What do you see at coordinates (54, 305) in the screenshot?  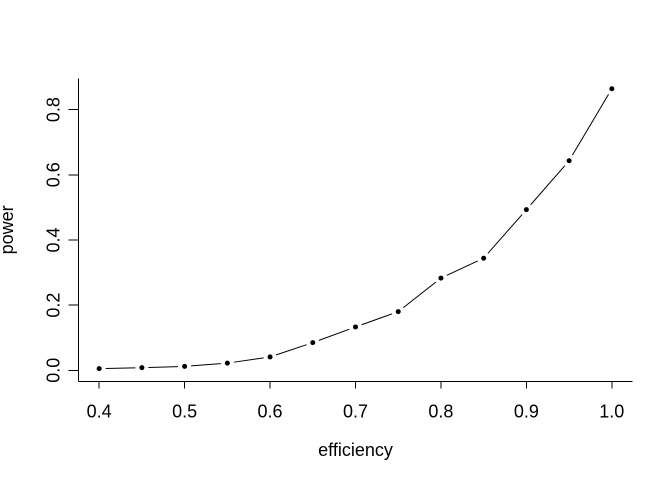 I see `y-tick-label: 0.2` at bounding box center [54, 305].